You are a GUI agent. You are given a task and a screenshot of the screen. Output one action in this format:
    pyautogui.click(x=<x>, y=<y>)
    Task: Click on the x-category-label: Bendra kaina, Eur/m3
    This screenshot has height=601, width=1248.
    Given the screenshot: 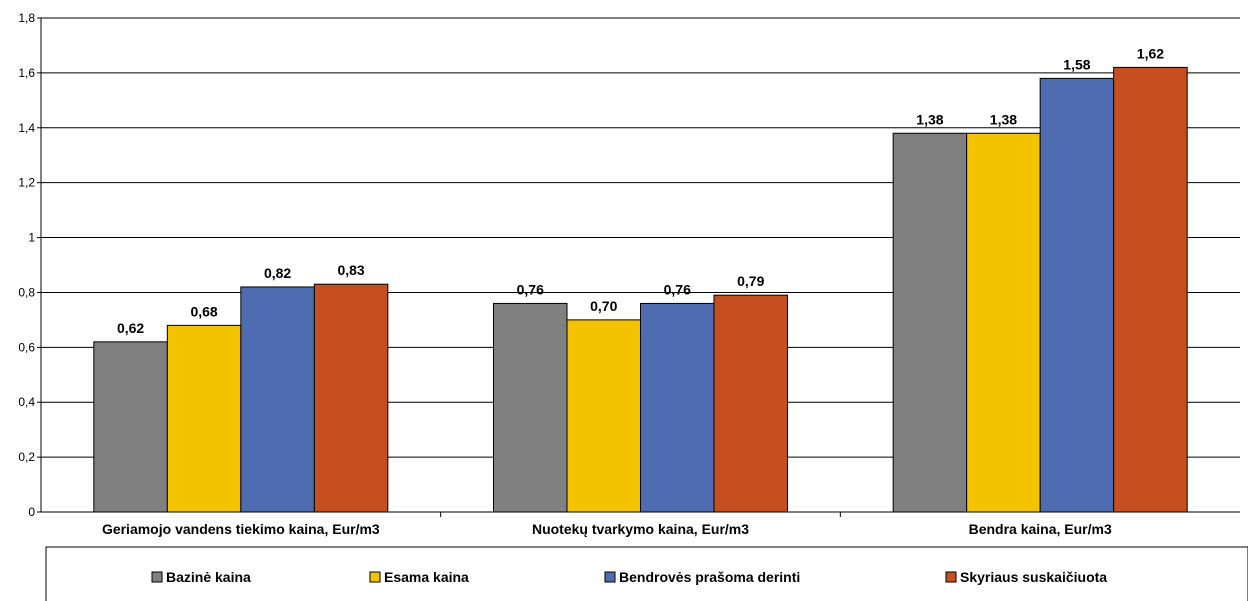 What is the action you would take?
    pyautogui.click(x=1040, y=529)
    